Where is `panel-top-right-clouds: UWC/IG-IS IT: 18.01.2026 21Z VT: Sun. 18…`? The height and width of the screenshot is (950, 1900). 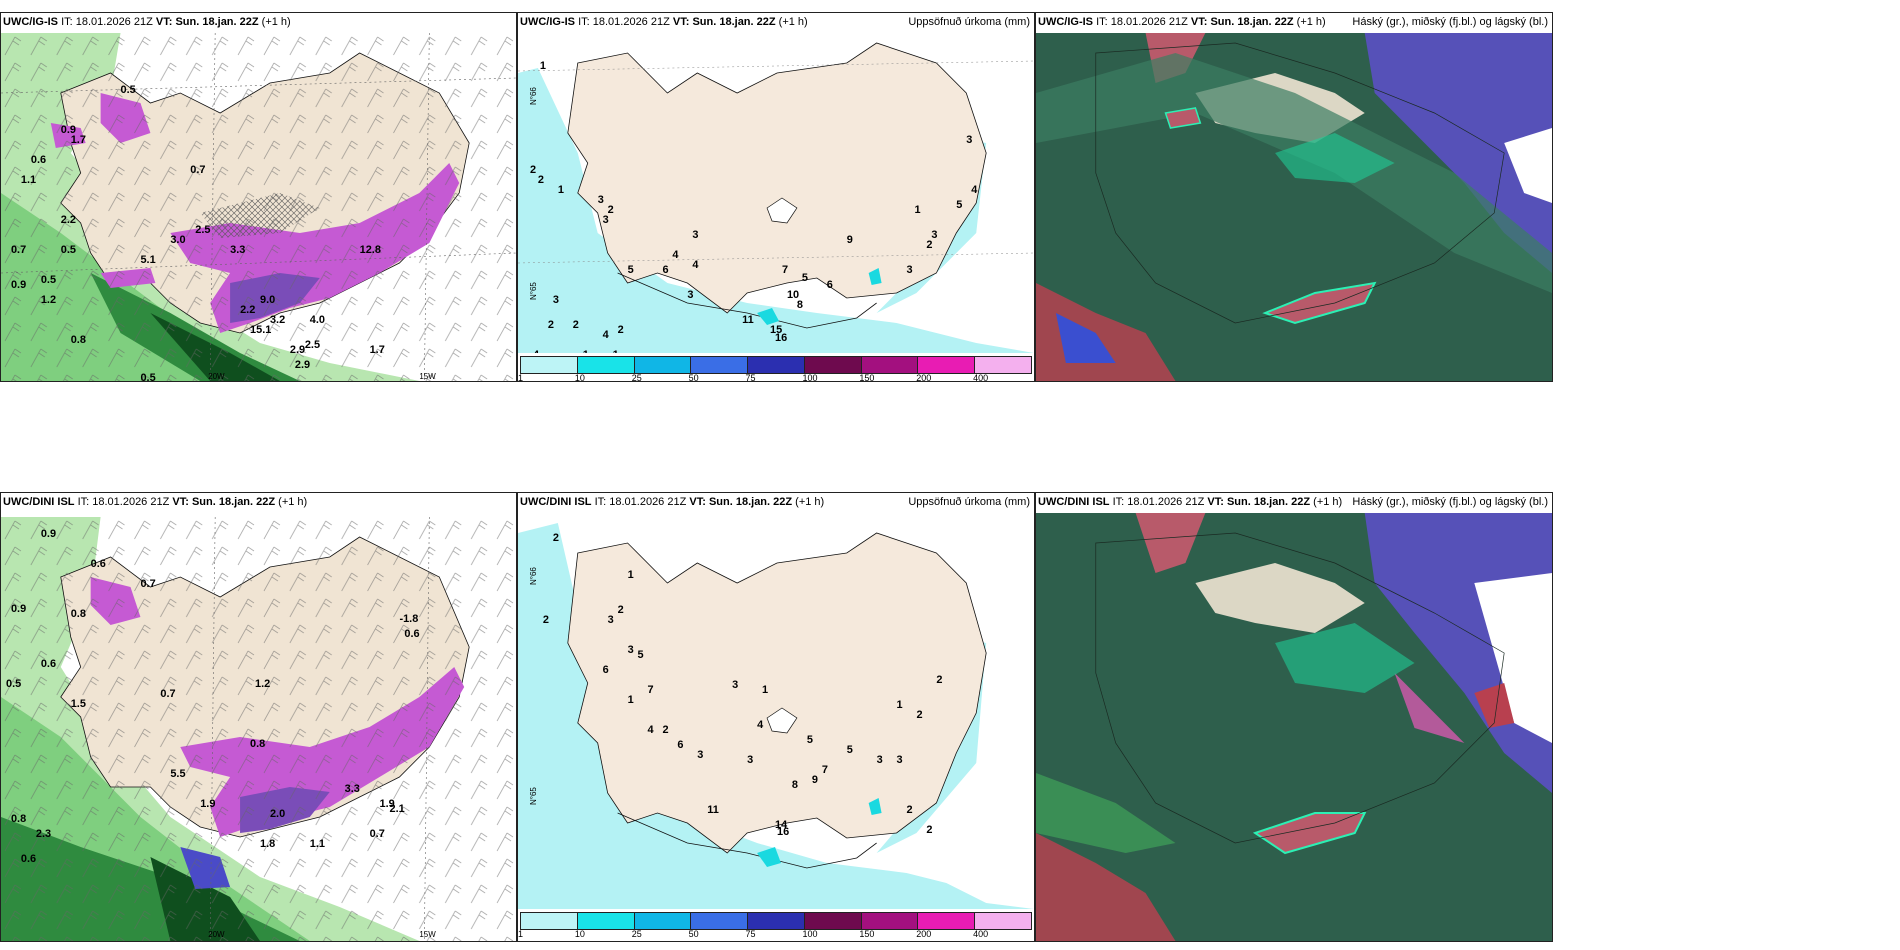 panel-top-right-clouds: UWC/IG-IS IT: 18.01.2026 21Z VT: Sun. 18… is located at coordinates (1294, 197).